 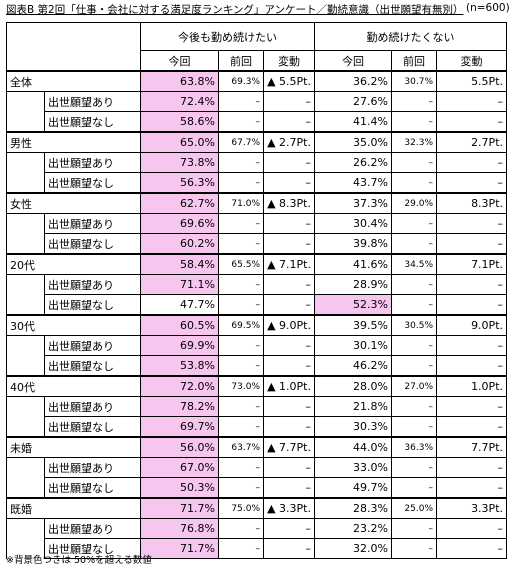 What do you see at coordinates (471, 142) in the screenshot?
I see `cell: 2.7Pt.` at bounding box center [471, 142].